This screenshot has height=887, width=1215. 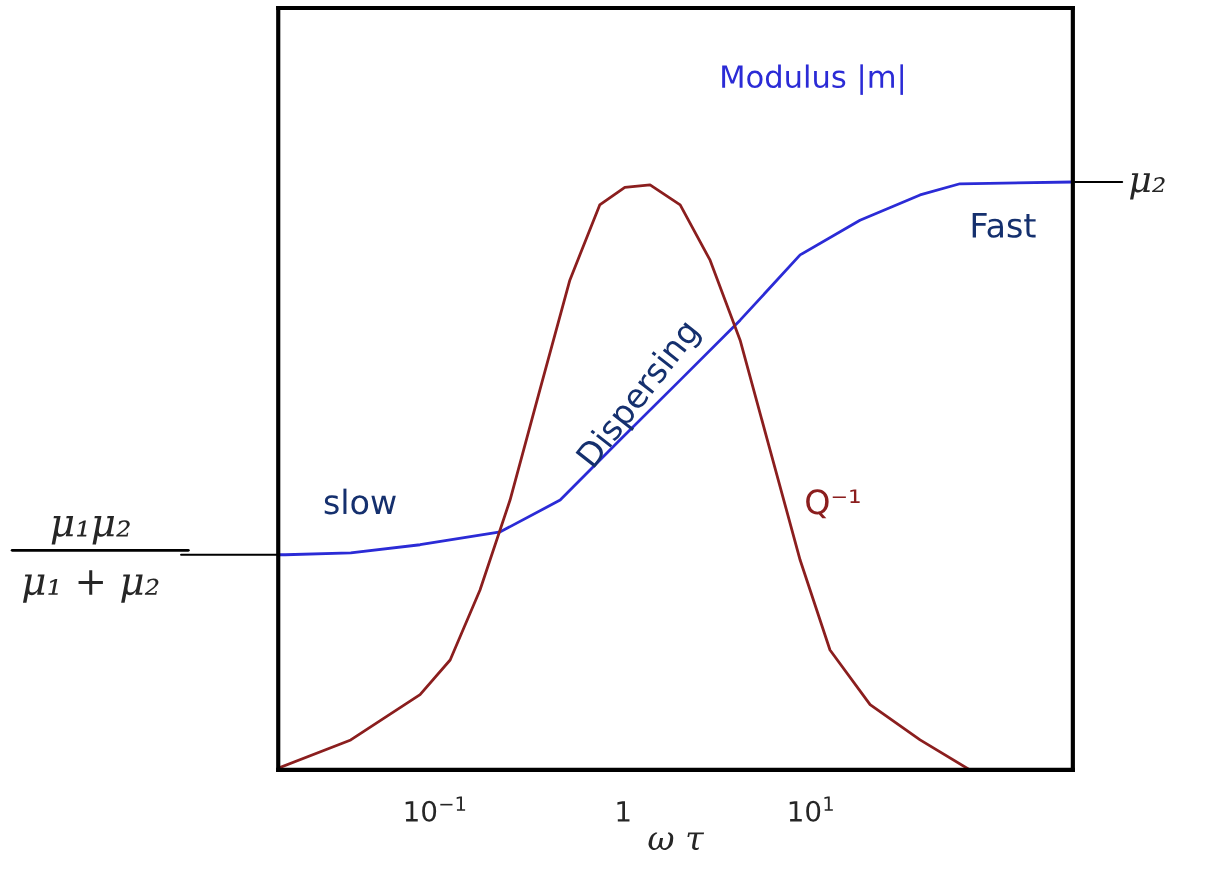 What do you see at coordinates (360, 501) in the screenshot?
I see `annotation: slow` at bounding box center [360, 501].